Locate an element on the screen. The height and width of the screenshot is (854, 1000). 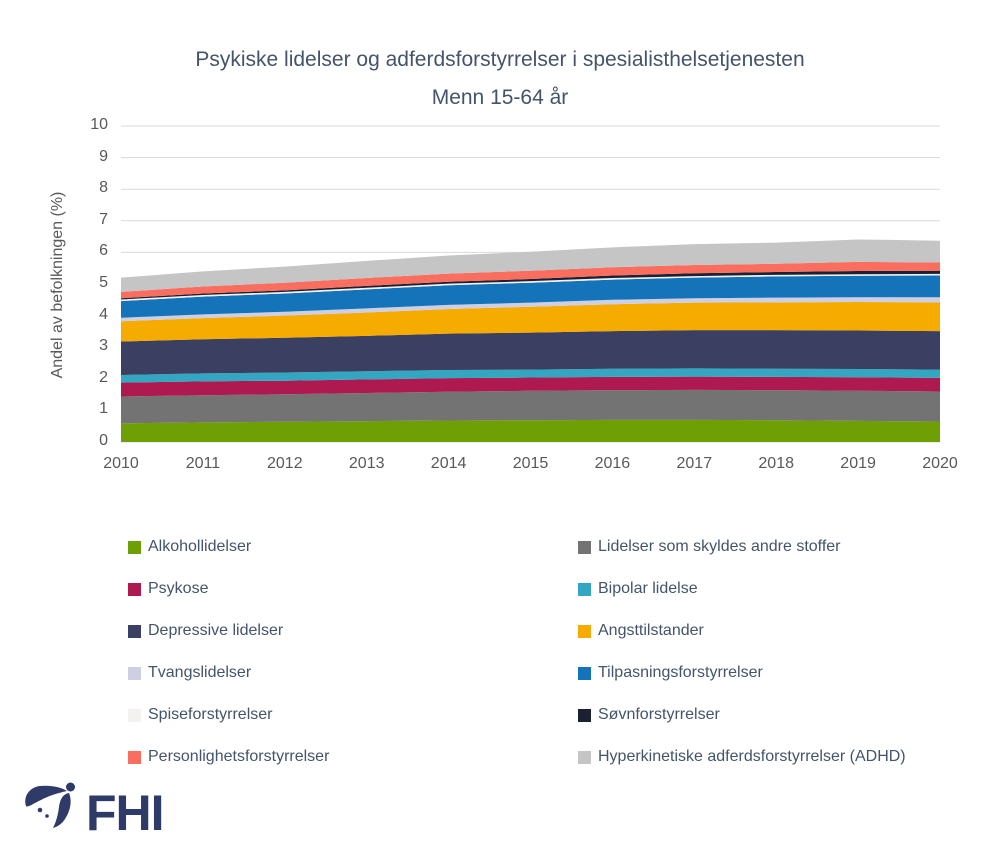
legend-item-tvangslidelser: Tvangslidelser is located at coordinates (353, 673).